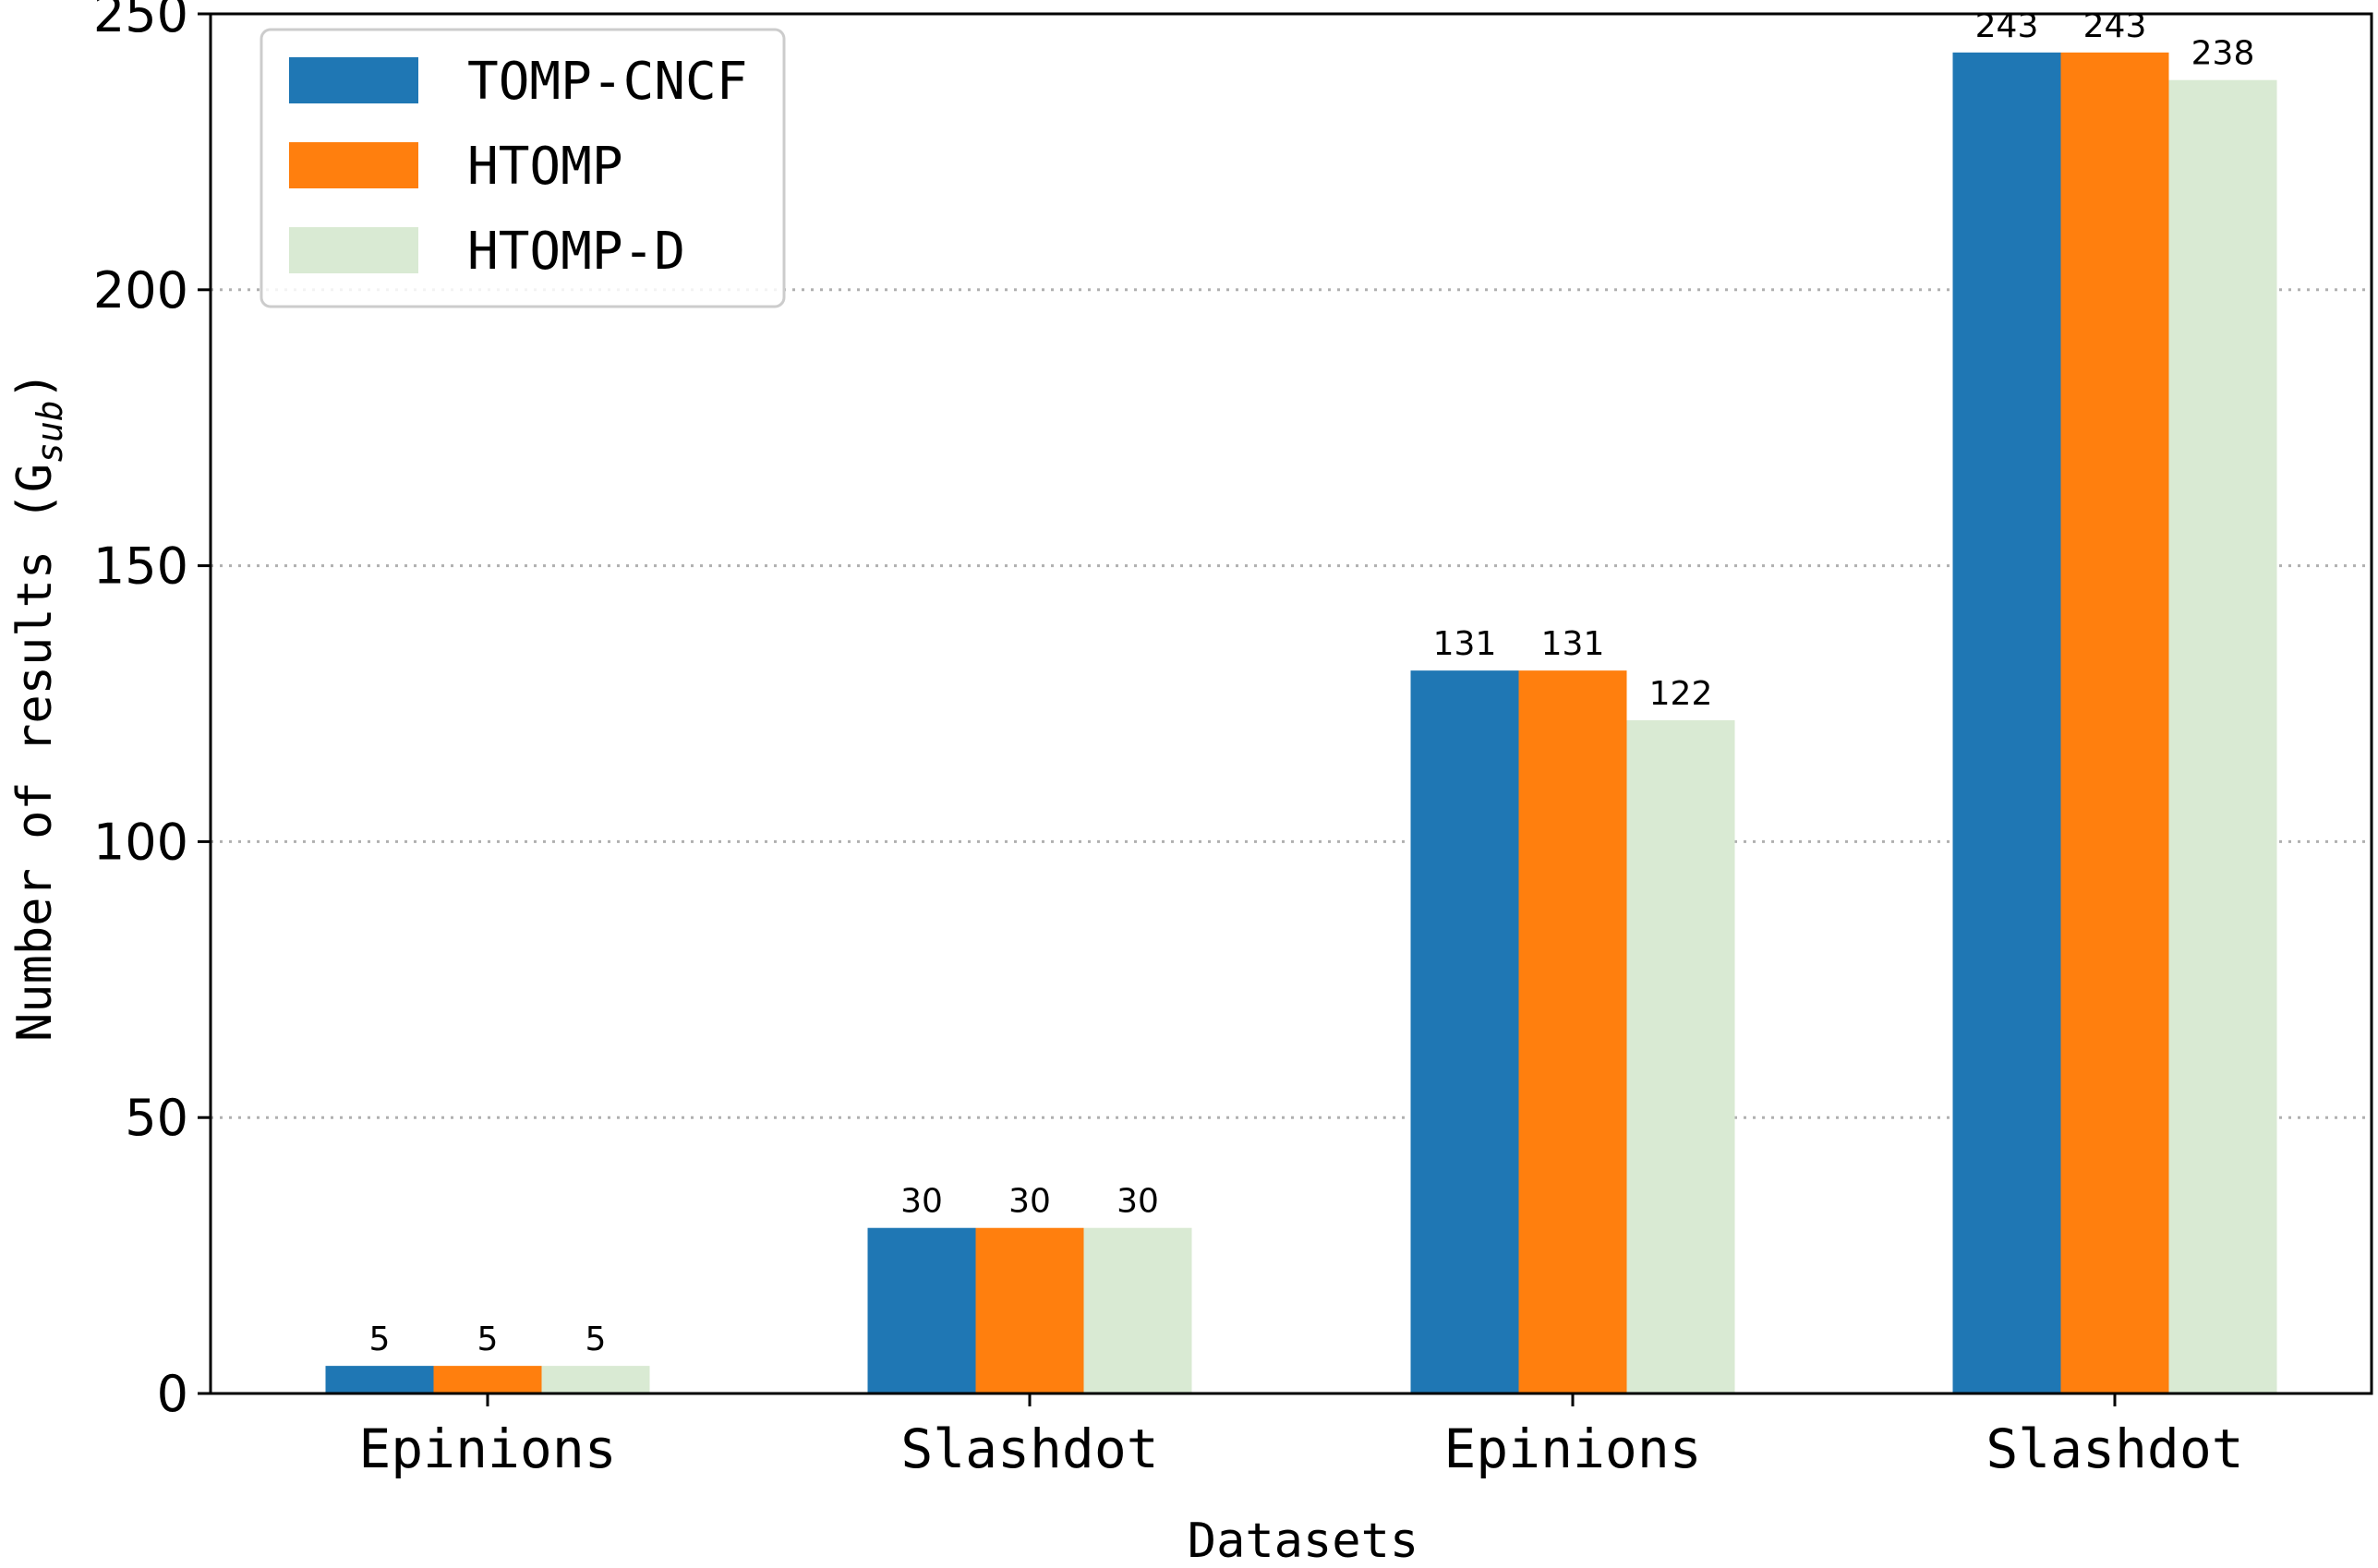 The width and height of the screenshot is (2378, 1568). Describe the element at coordinates (140, 290) in the screenshot. I see `y-tick-label: 200` at that location.